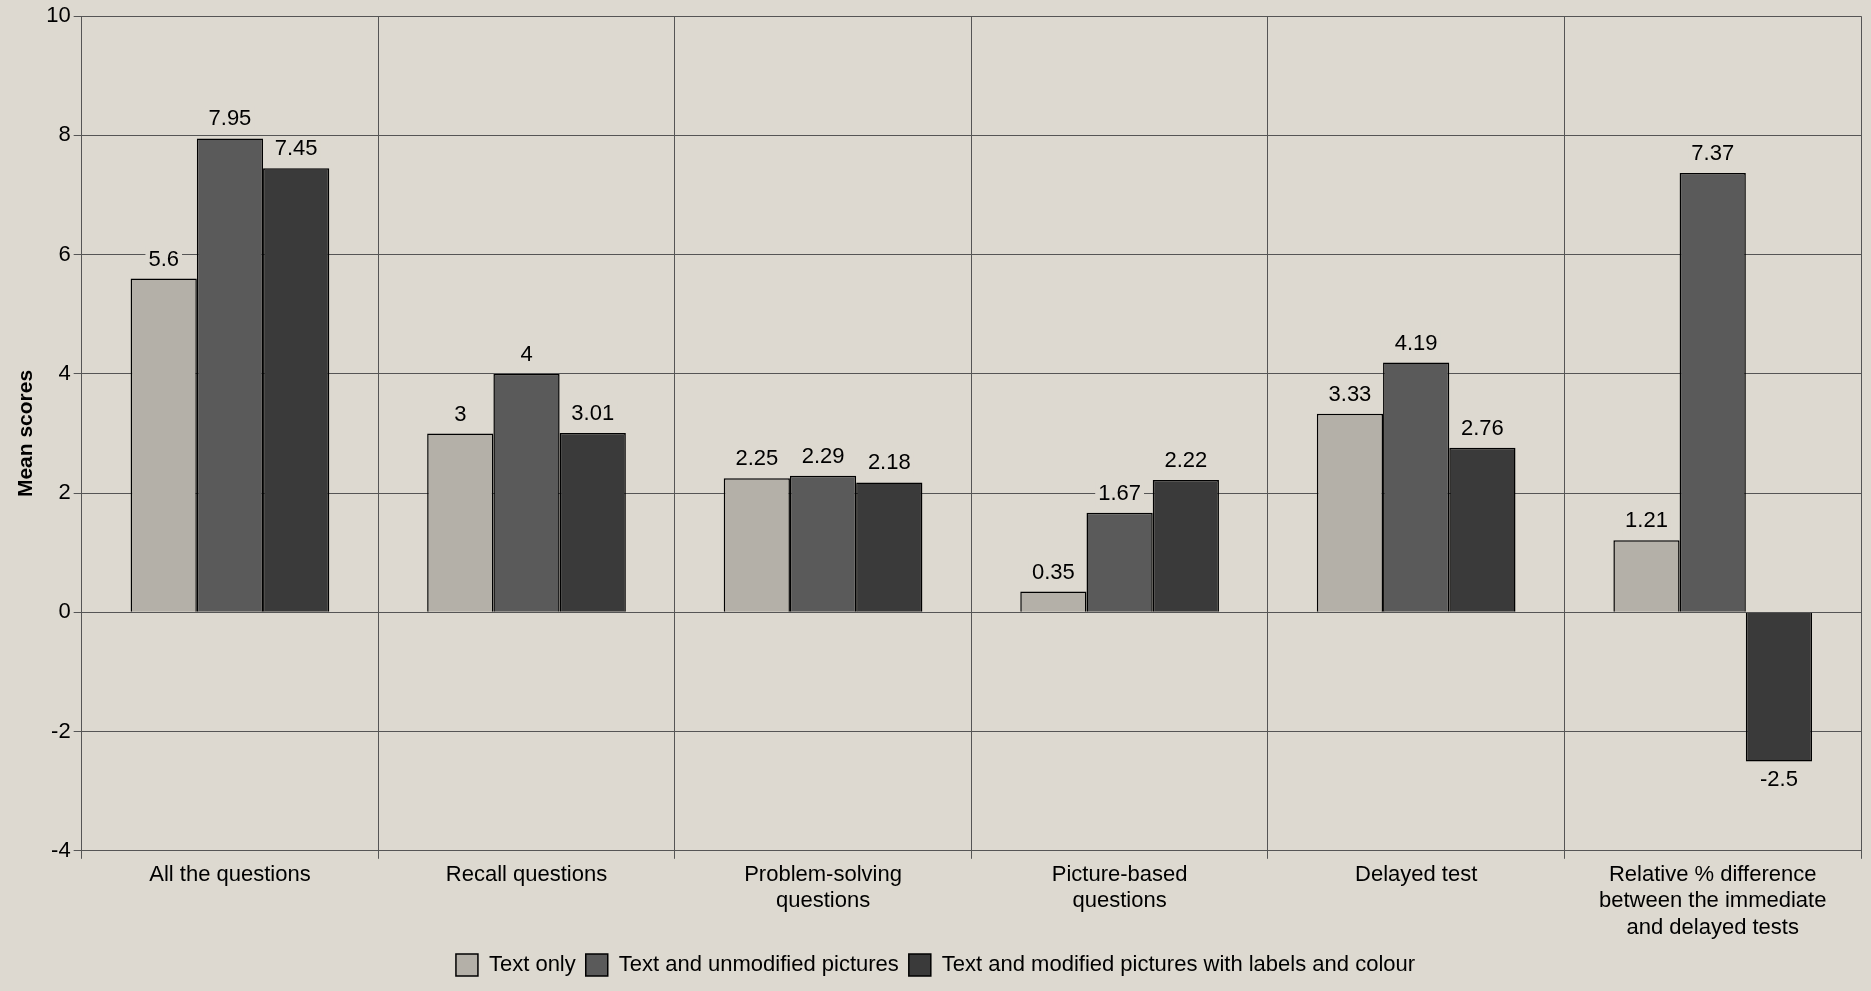 The image size is (1871, 991). I want to click on data-label: 2.29, so click(823, 455).